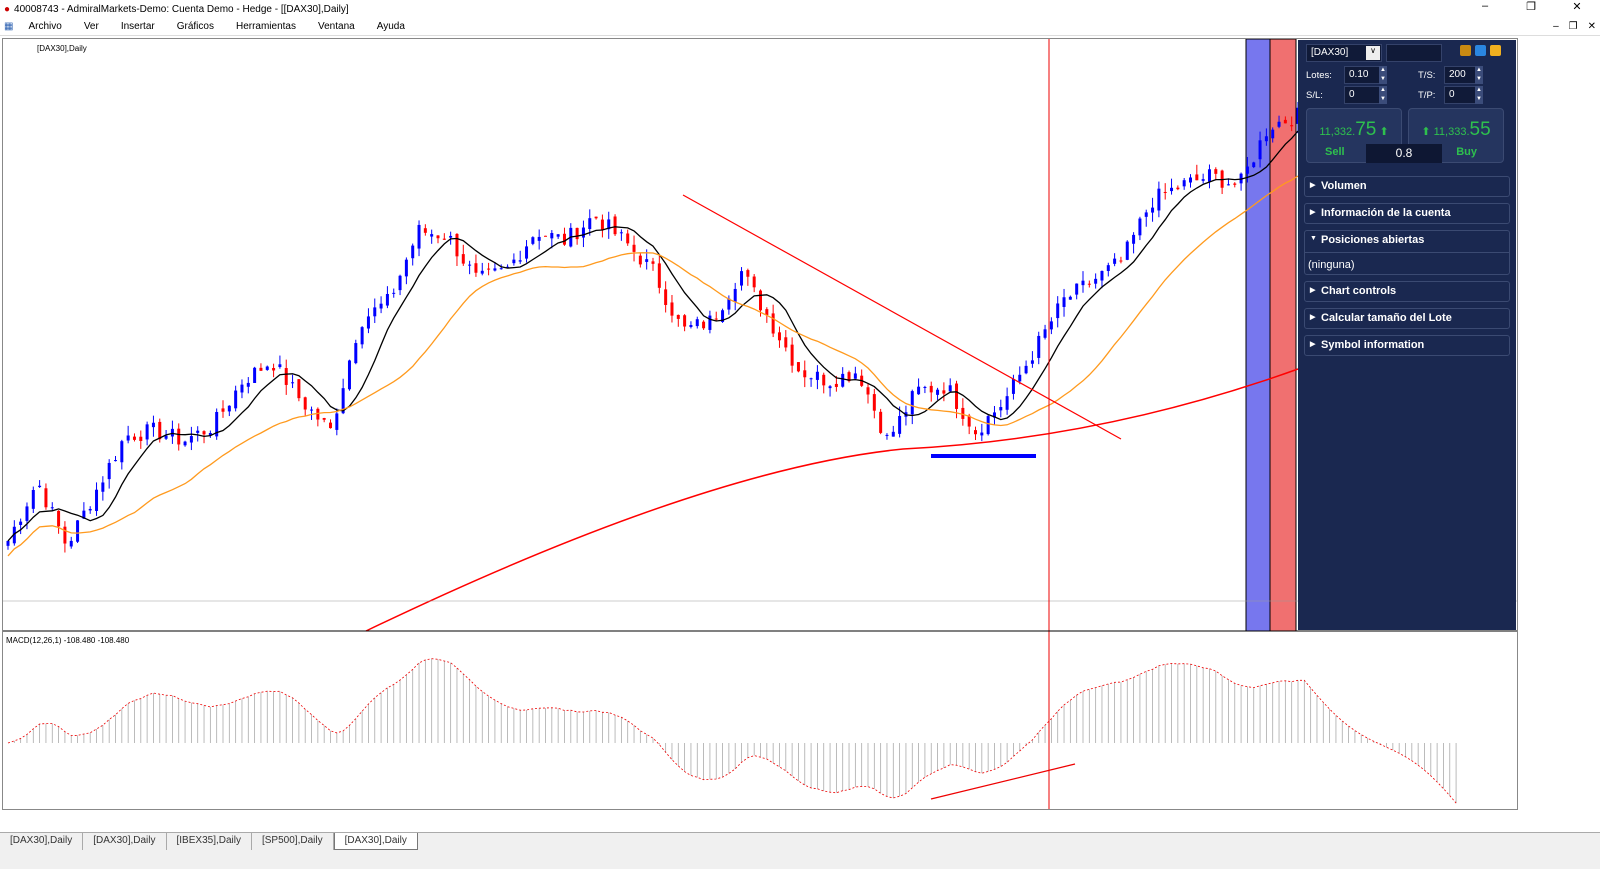 The width and height of the screenshot is (1600, 869). What do you see at coordinates (209, 841) in the screenshot?
I see `tab-ibex35: [IBEX35],Daily` at bounding box center [209, 841].